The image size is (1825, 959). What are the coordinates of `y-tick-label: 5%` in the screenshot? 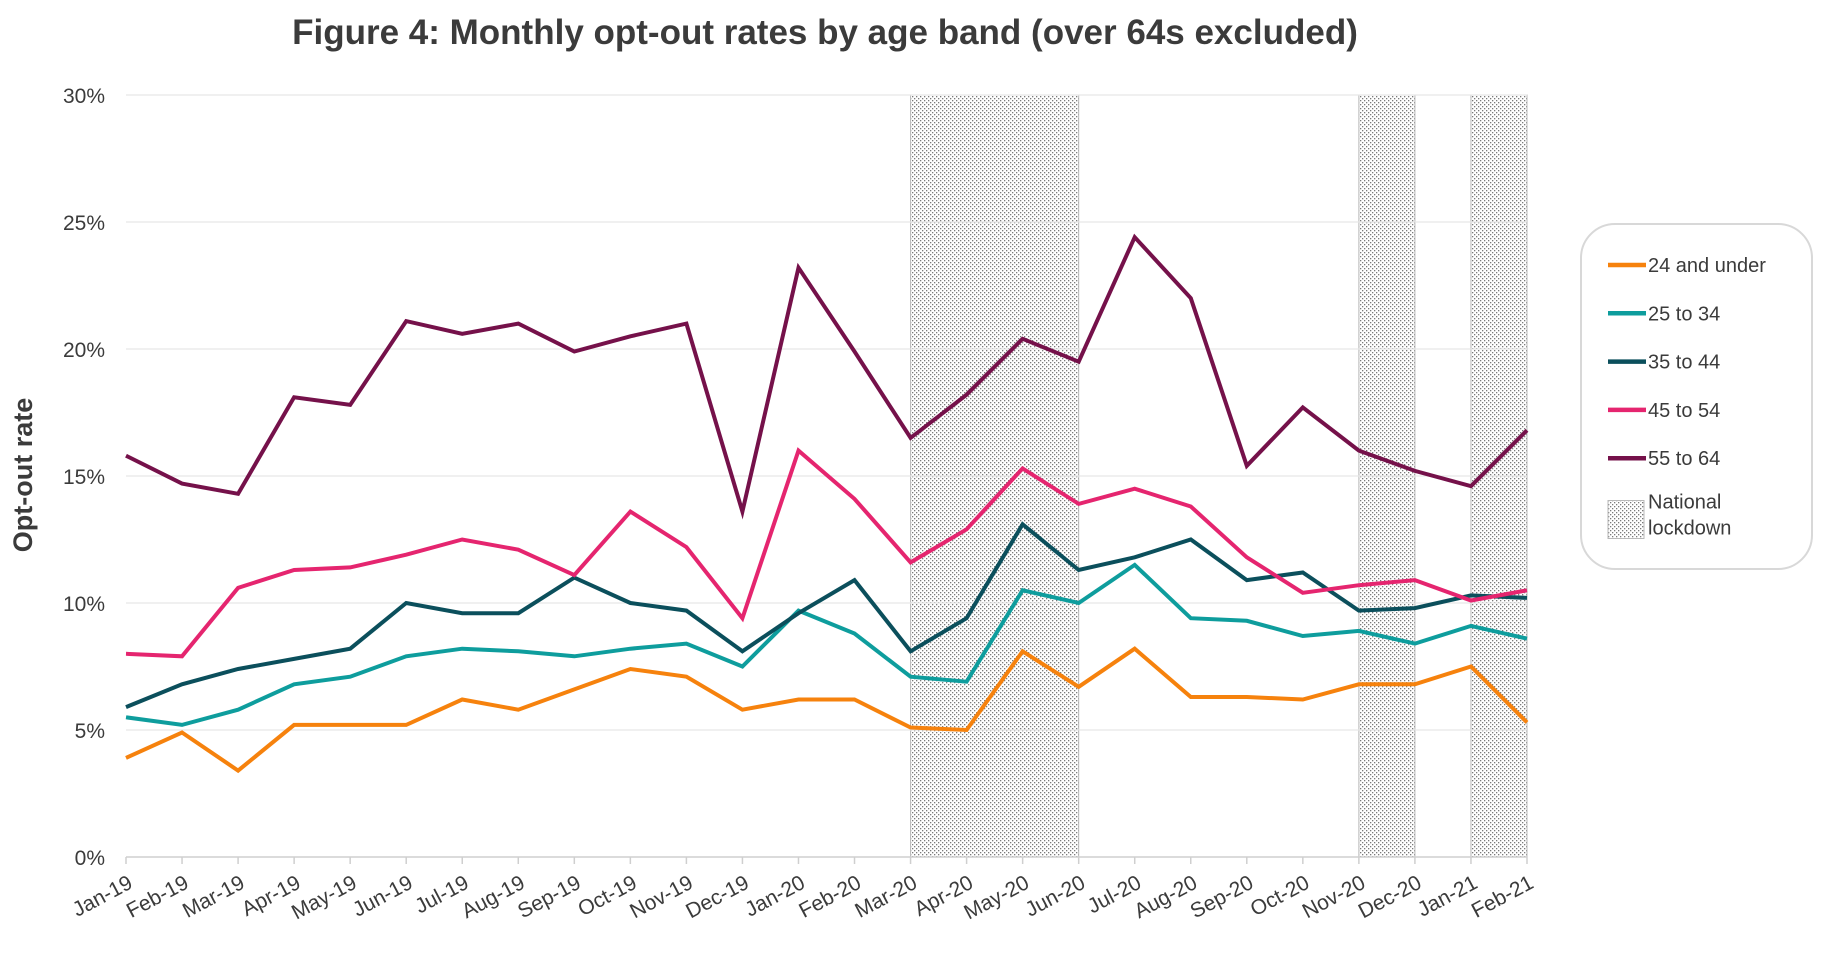 It's located at (90, 731).